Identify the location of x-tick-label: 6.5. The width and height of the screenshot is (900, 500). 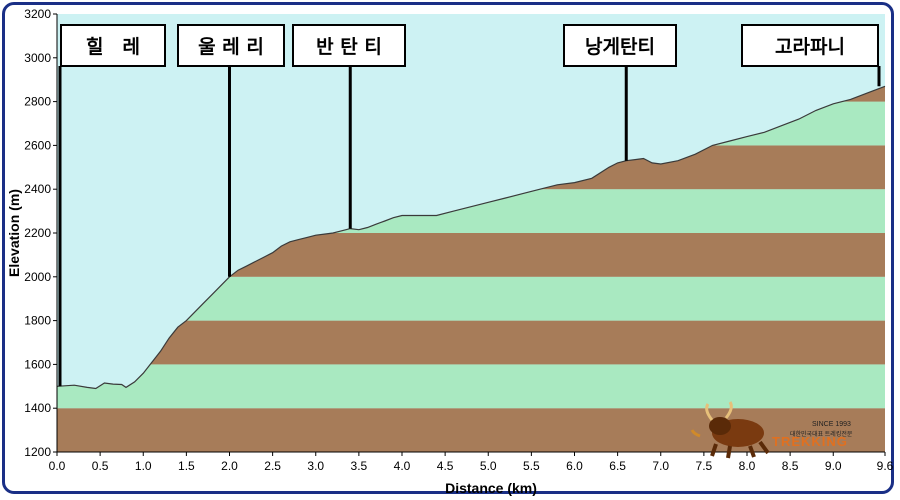
(617, 466).